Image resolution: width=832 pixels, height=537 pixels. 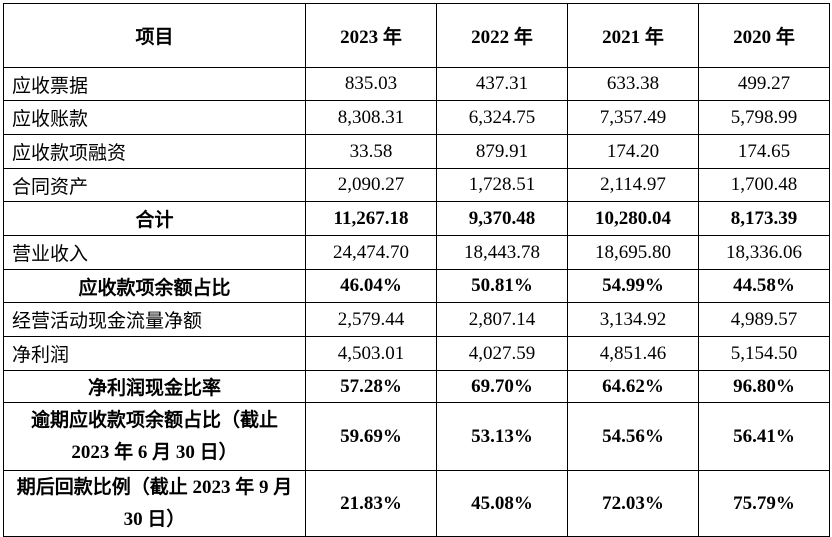 What do you see at coordinates (633, 84) in the screenshot?
I see `cell-value: 633.38` at bounding box center [633, 84].